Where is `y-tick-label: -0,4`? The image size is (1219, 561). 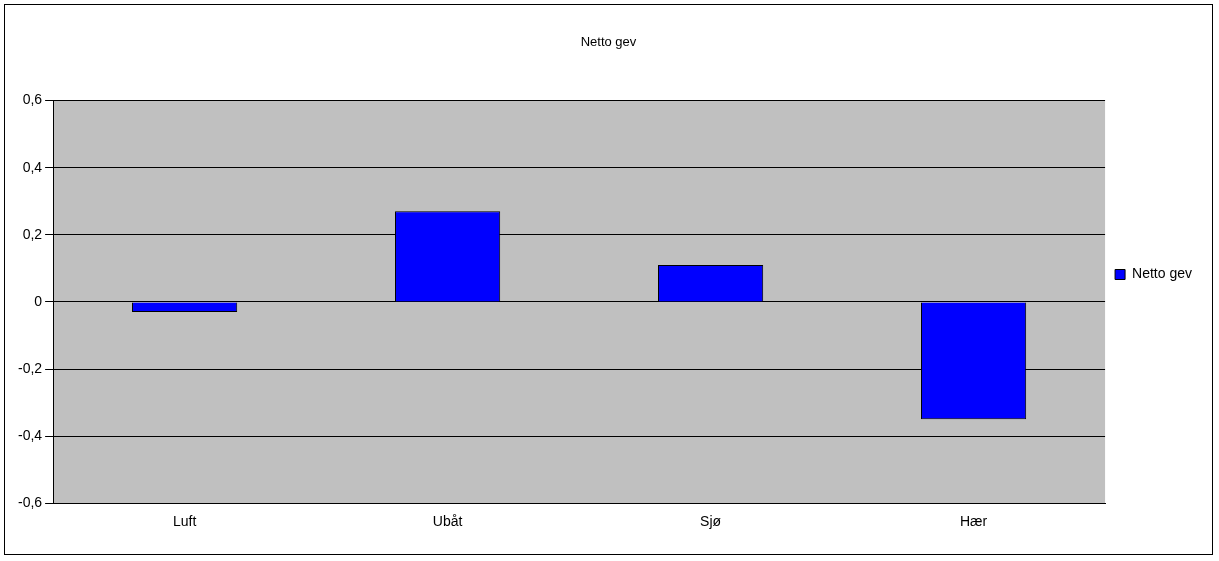 y-tick-label: -0,4 is located at coordinates (30, 434).